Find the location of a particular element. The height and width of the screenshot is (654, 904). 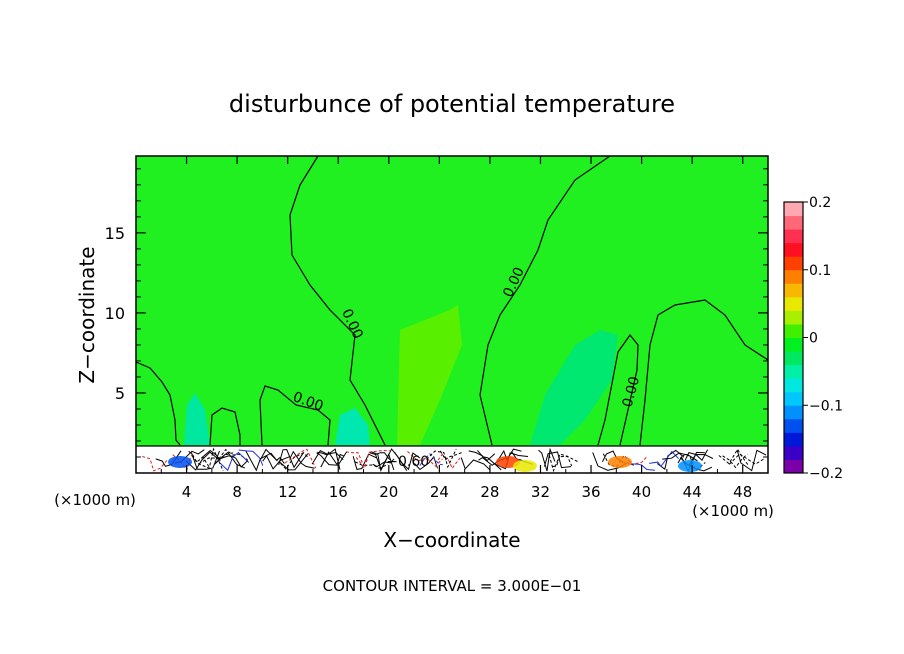

x-origin-unit: (×1000 m) is located at coordinates (95, 500).